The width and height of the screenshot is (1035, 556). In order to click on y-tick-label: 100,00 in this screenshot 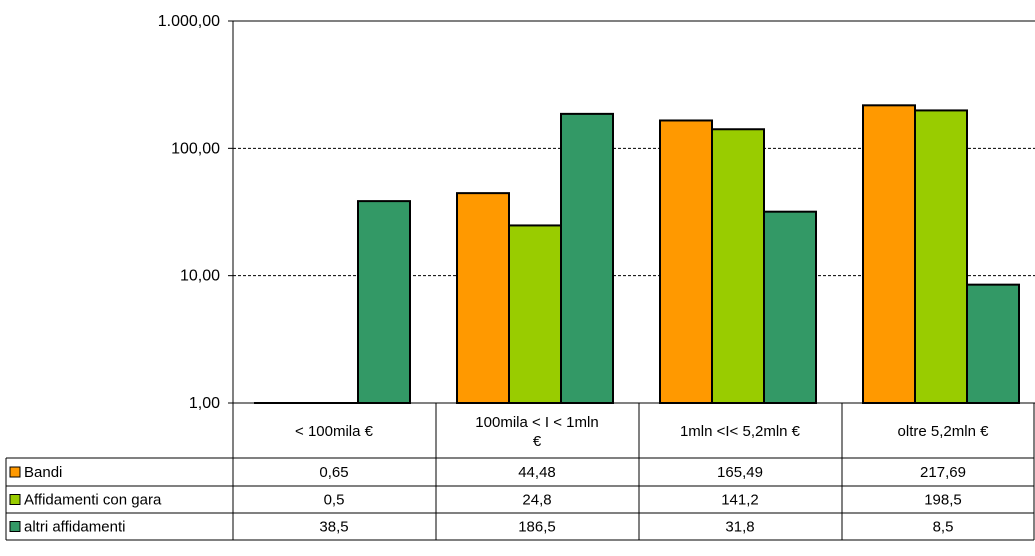, I will do `click(195, 148)`.